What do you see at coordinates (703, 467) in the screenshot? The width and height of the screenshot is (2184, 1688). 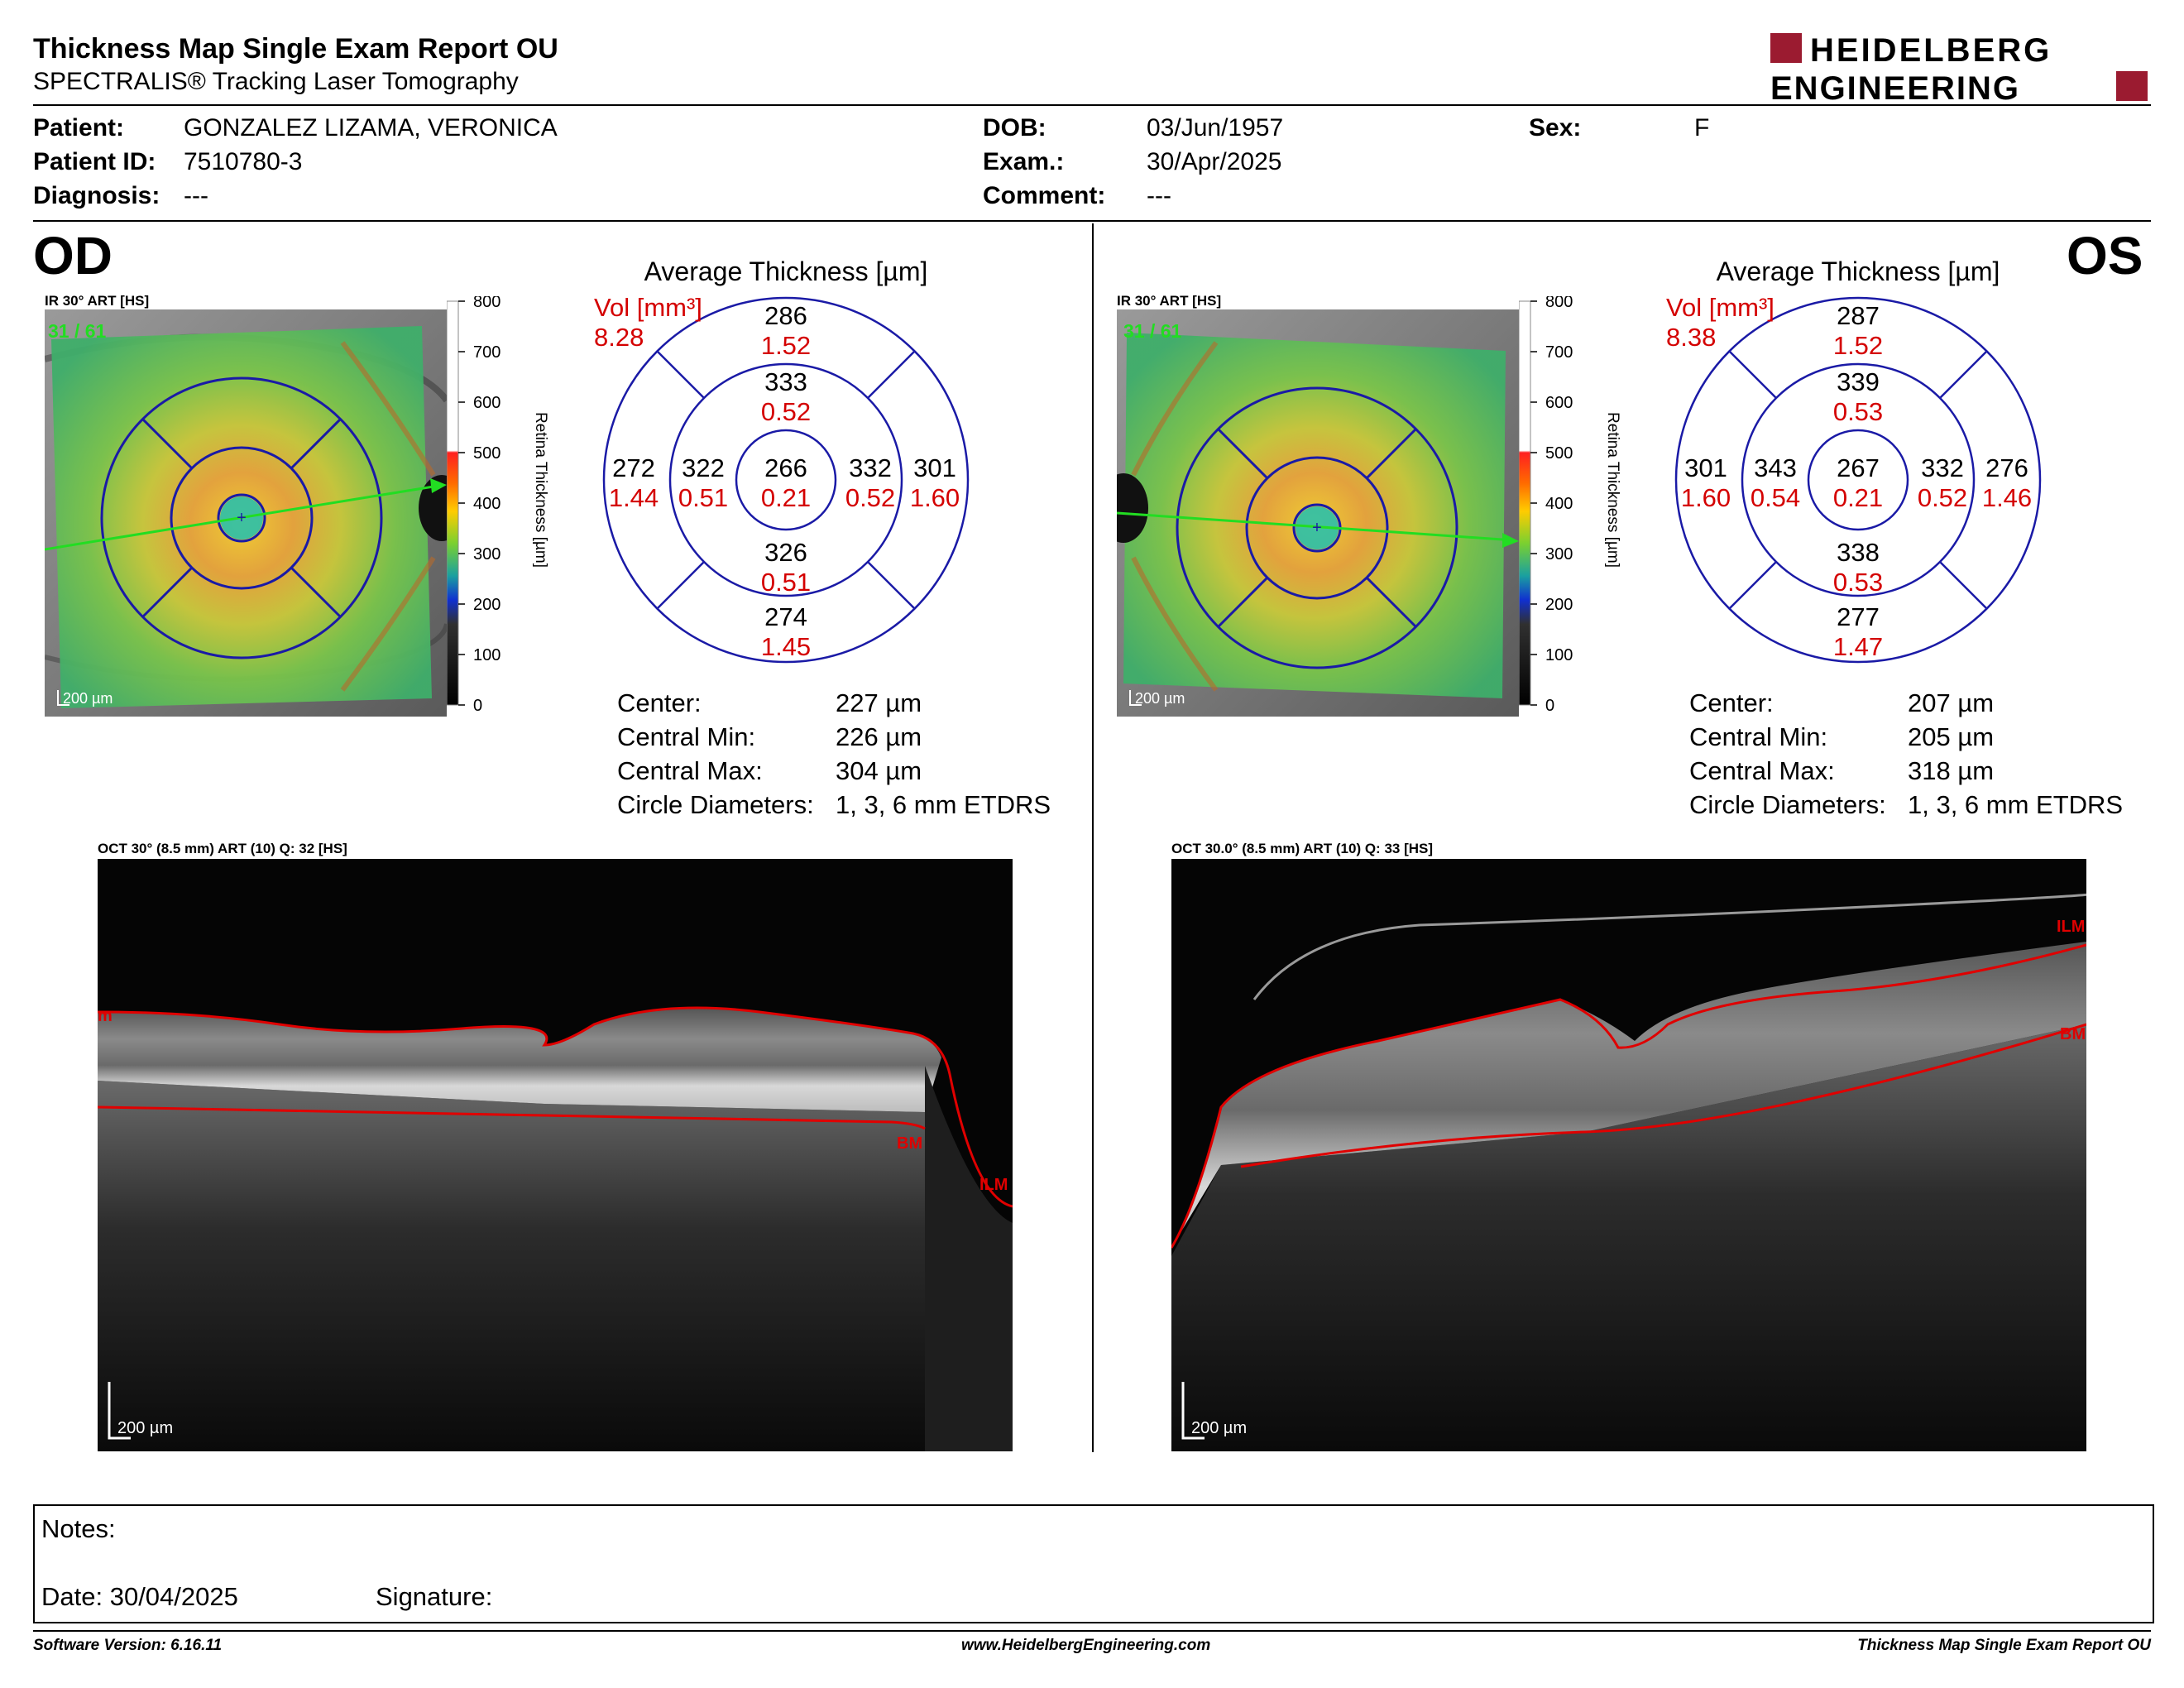 I see `od-inner-left-thk: 322` at bounding box center [703, 467].